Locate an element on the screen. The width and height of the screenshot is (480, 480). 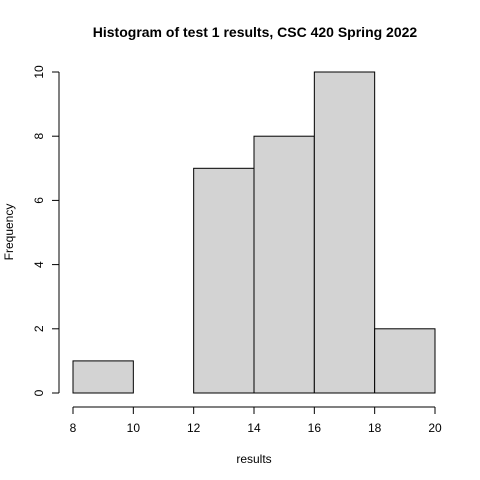
x-tick-label: 20 is located at coordinates (435, 428).